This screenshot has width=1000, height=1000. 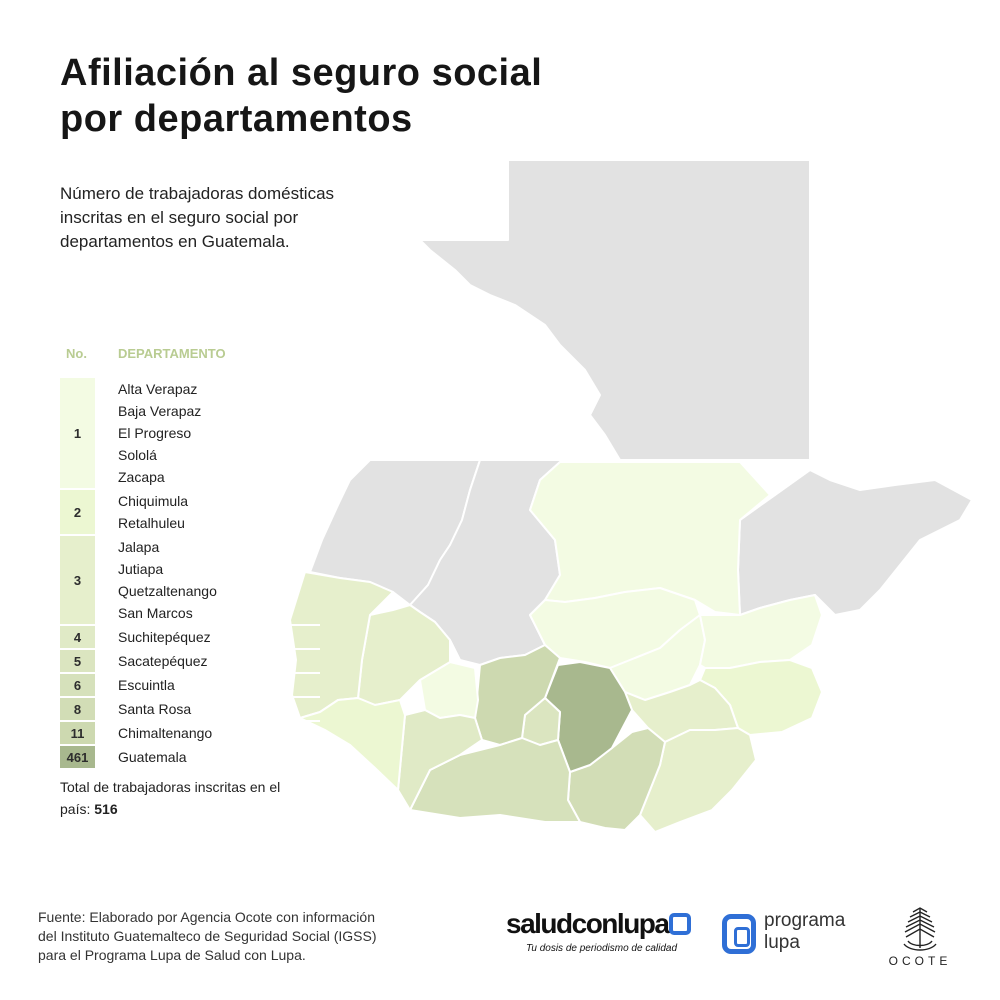 What do you see at coordinates (855, 542) in the screenshot?
I see `region-izabal` at bounding box center [855, 542].